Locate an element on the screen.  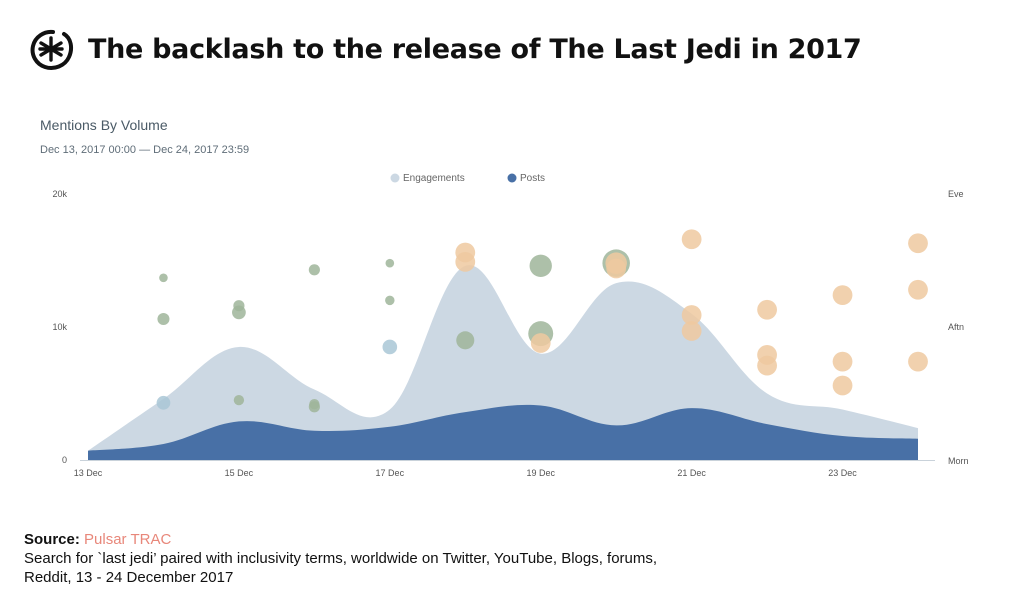
y-axis-ticks: 0 10k 20k is located at coordinates (59, 327).